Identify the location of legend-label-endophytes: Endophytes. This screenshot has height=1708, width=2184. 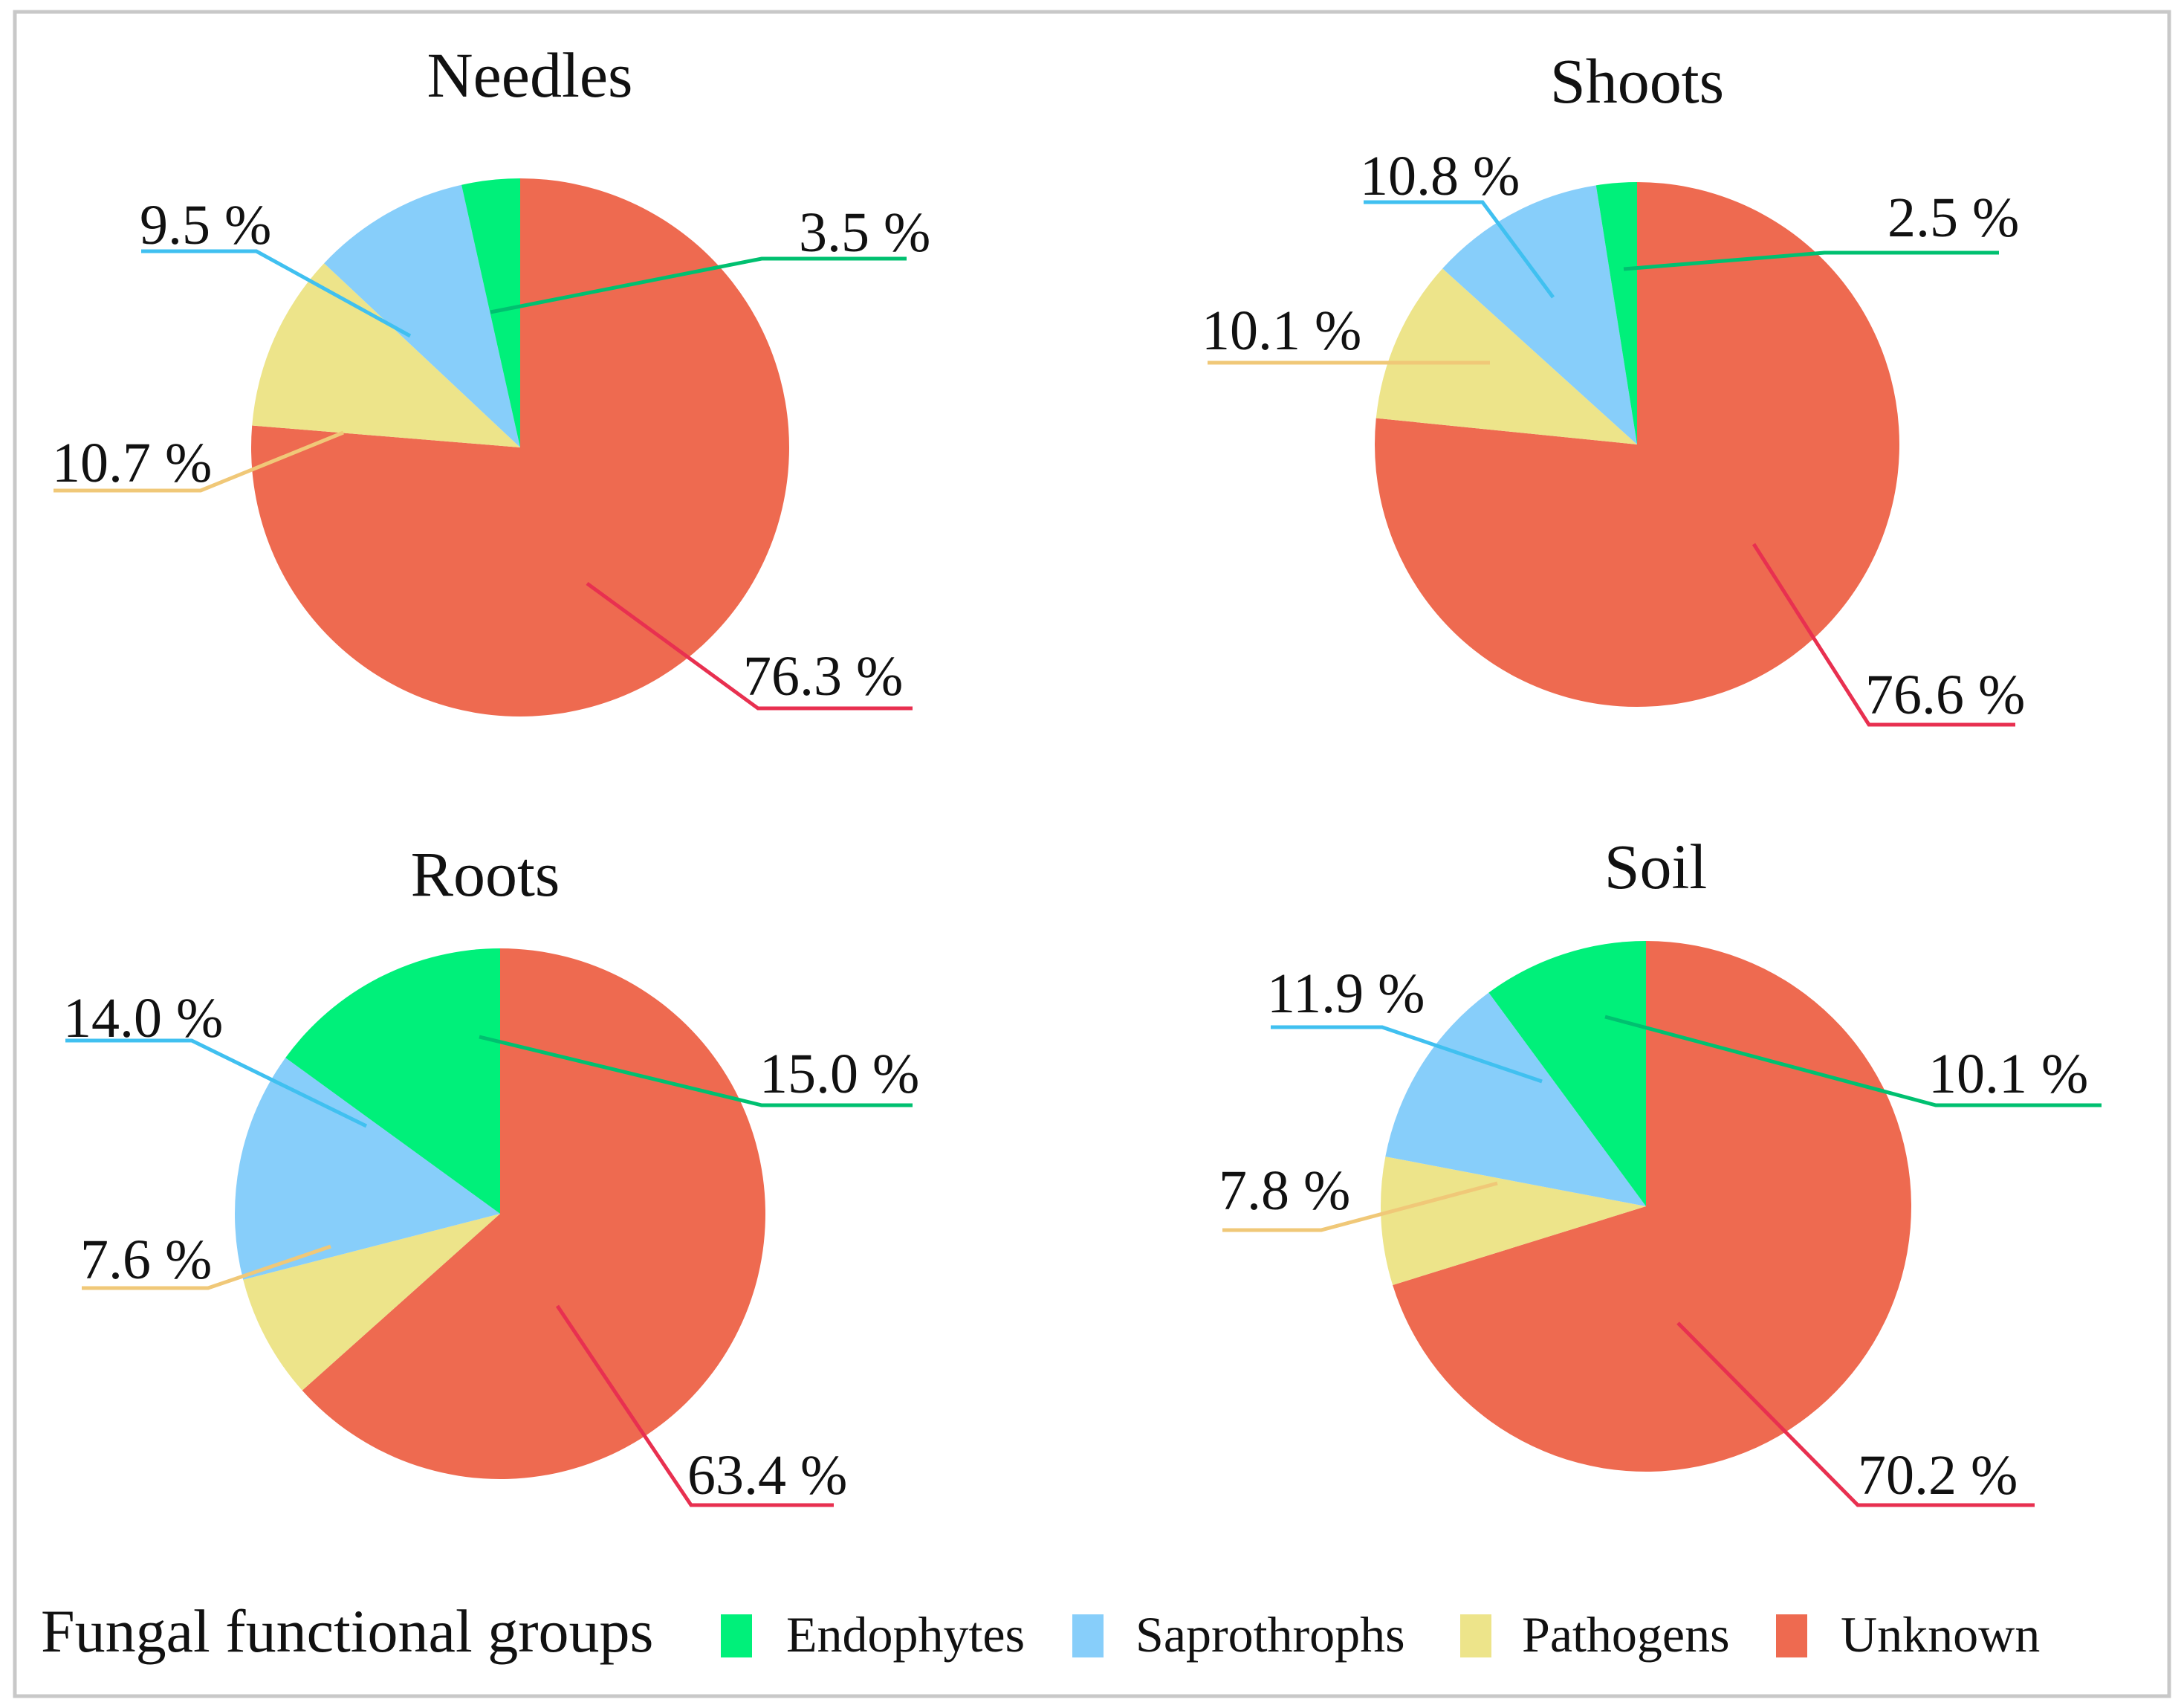
(905, 1635).